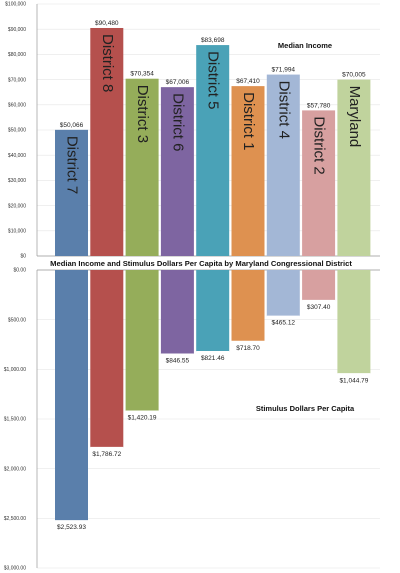 The height and width of the screenshot is (573, 400). Describe the element at coordinates (17, 181) in the screenshot. I see `top-y-tick-label: $30,000` at that location.